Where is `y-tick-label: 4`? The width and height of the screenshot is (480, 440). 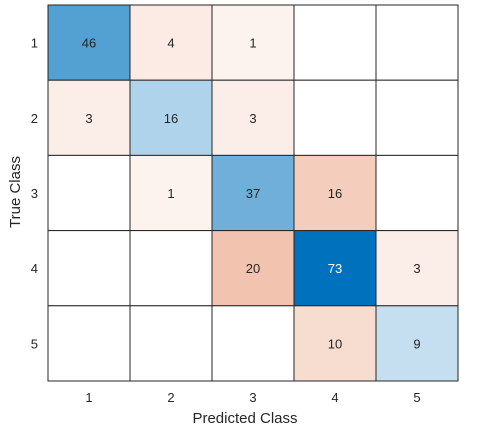
y-tick-label: 4 is located at coordinates (34, 268).